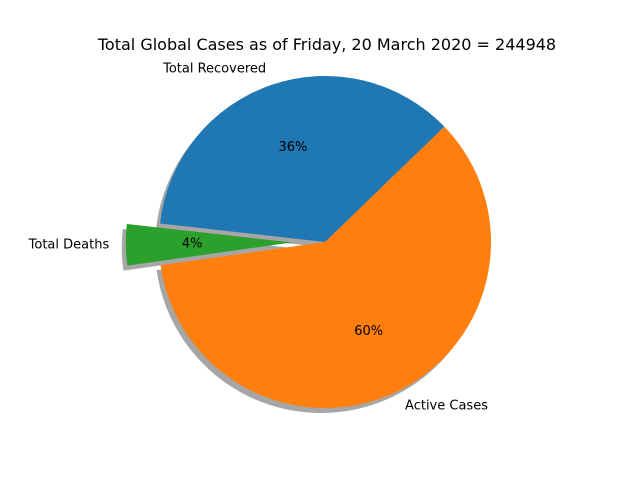 The height and width of the screenshot is (484, 640). I want to click on slice-label-total-deaths: Total Deaths, so click(69, 245).